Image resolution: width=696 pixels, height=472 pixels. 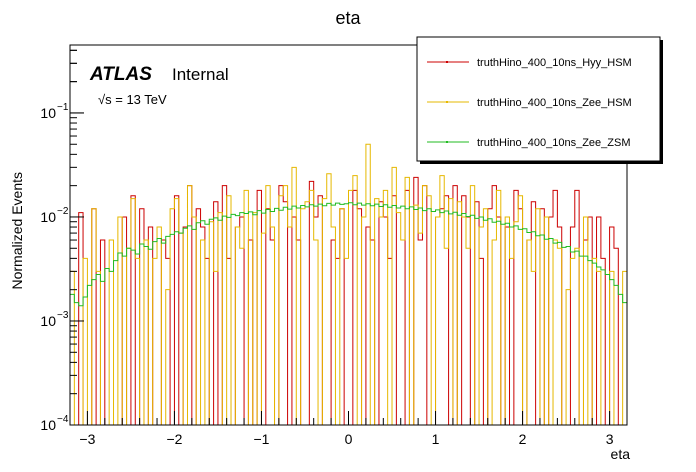 I want to click on legend-box, so click(x=538, y=99).